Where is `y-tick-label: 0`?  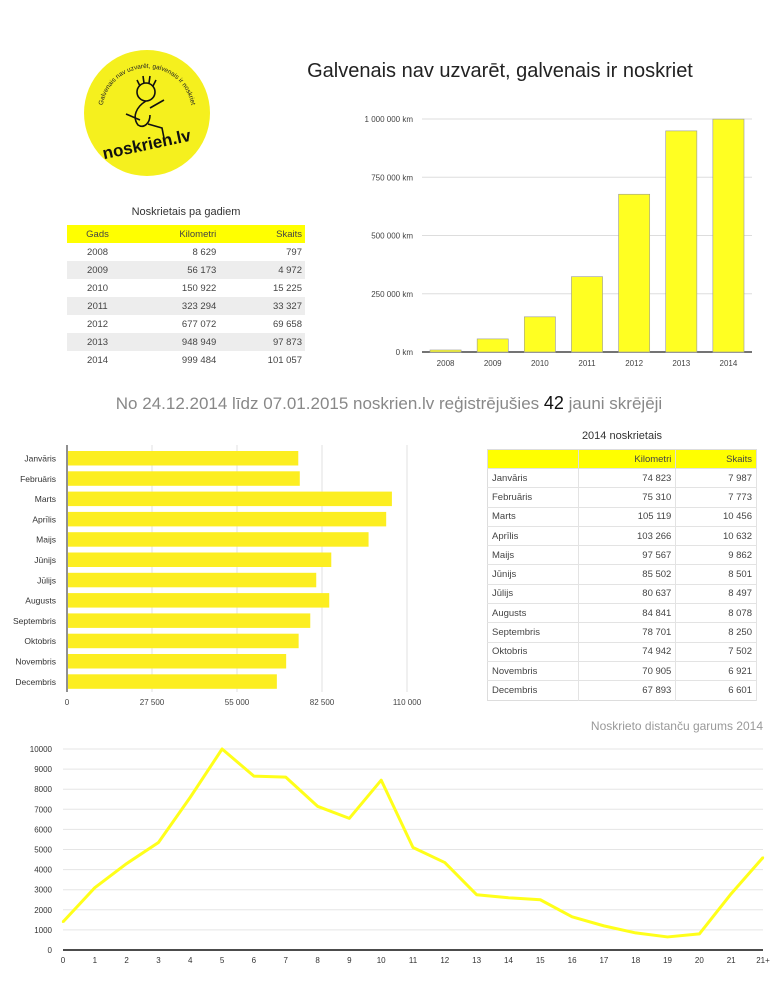
y-tick-label: 0 is located at coordinates (50, 950).